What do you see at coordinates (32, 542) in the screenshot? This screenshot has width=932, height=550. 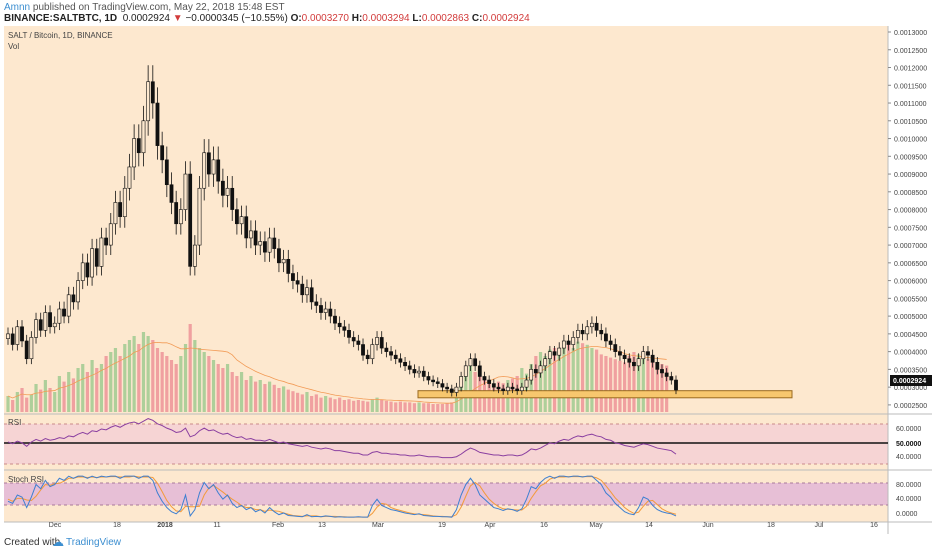 I see `created-with-text: Created with` at bounding box center [32, 542].